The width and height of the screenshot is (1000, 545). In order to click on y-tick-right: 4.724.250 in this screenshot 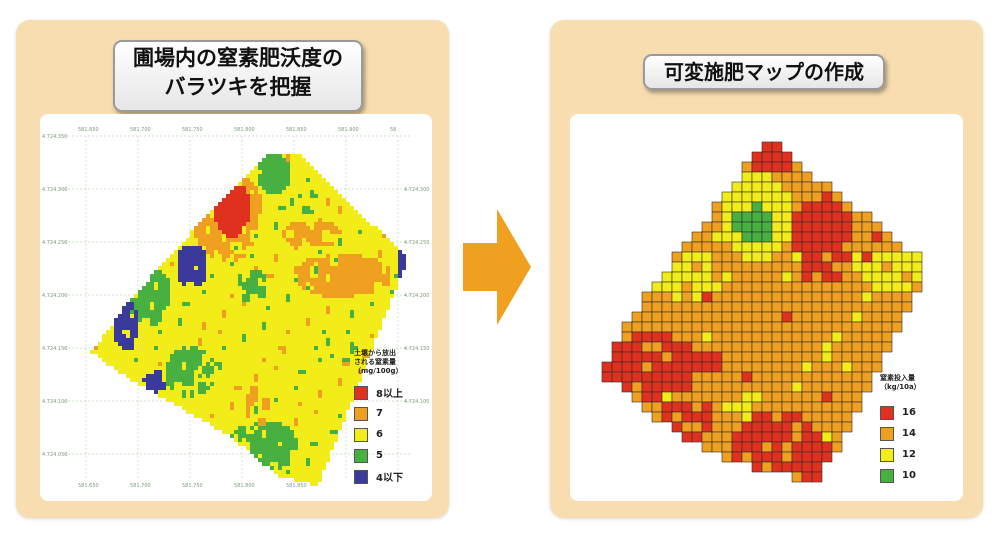, I will do `click(416, 243)`.